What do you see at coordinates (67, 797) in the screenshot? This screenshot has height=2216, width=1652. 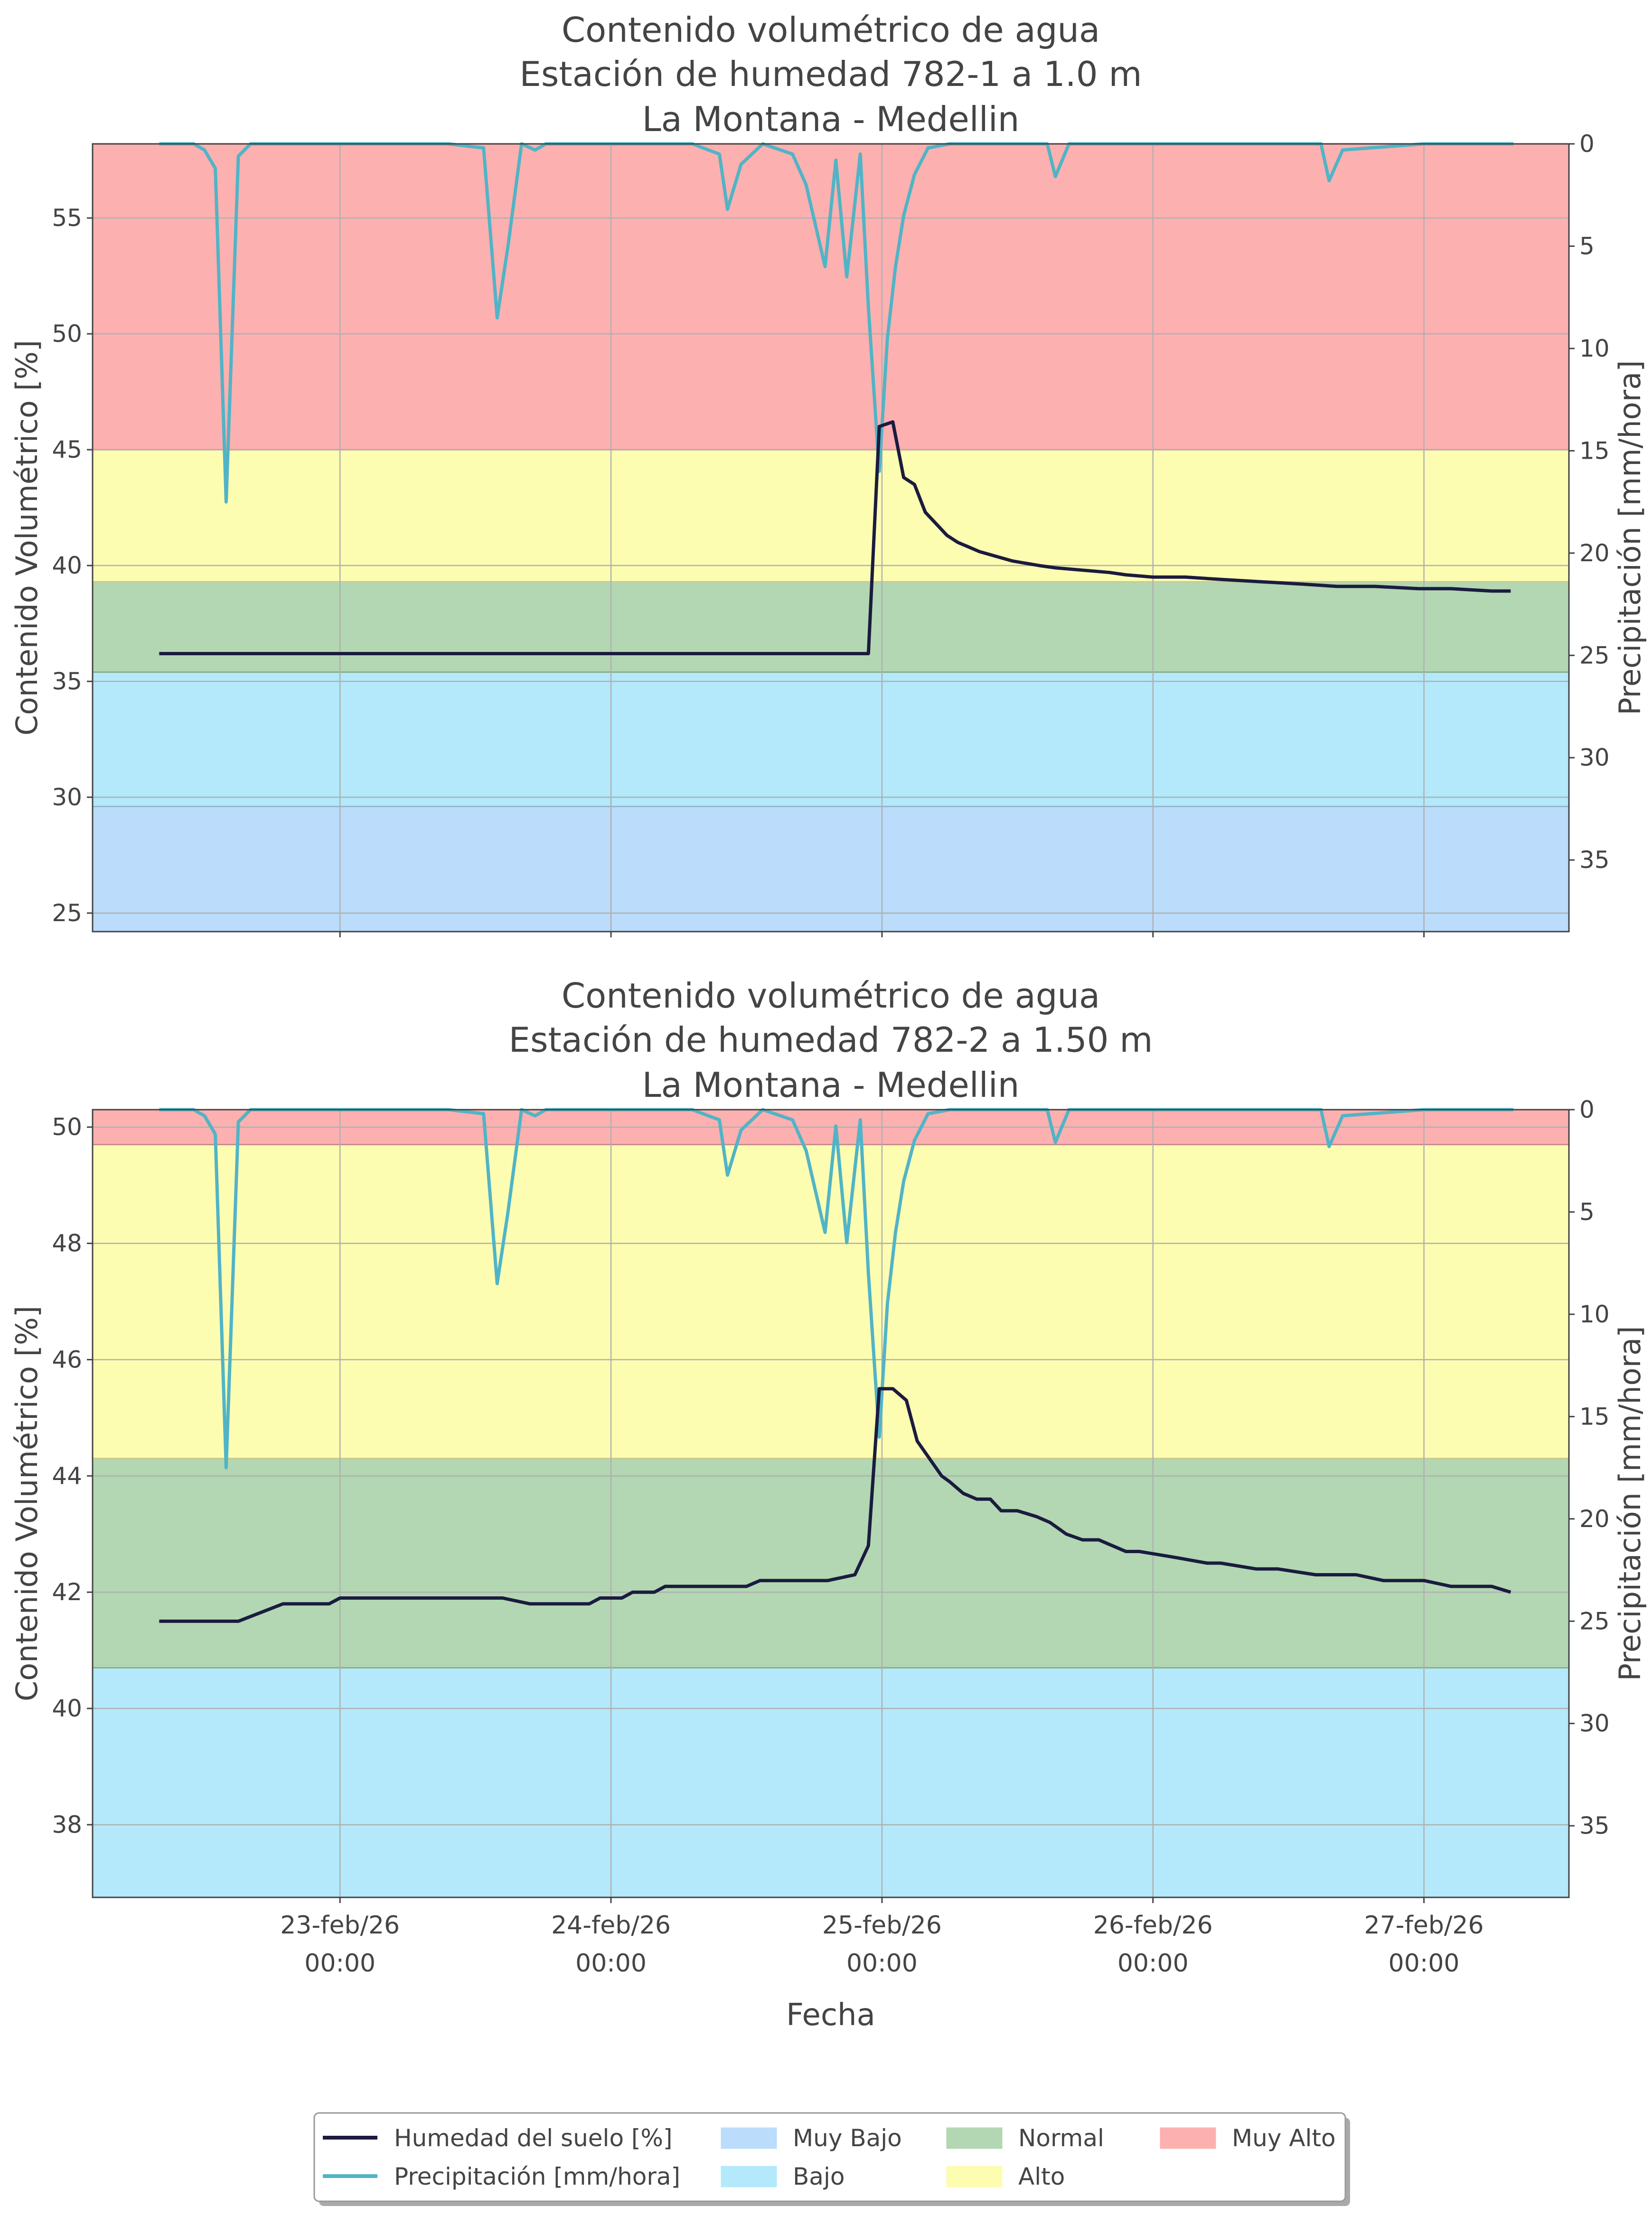 I see `y-tick-label: 30` at bounding box center [67, 797].